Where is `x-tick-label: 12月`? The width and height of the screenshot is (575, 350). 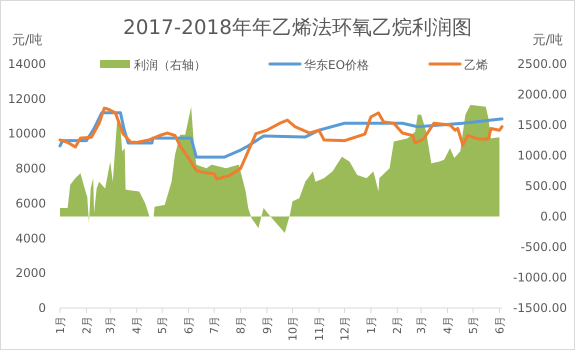 x-tick-label: 12月 is located at coordinates (345, 328).